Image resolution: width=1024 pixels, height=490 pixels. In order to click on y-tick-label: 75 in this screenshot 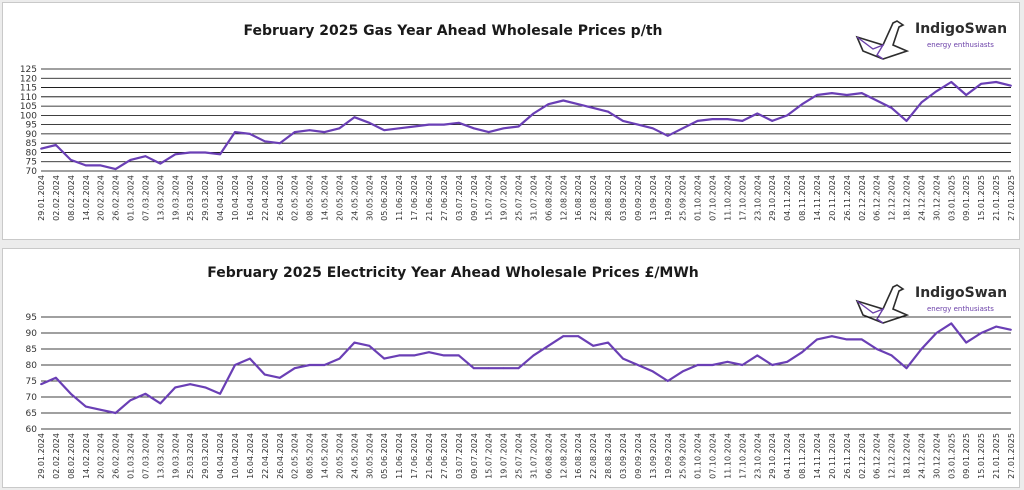, I will do `click(31, 382)`.